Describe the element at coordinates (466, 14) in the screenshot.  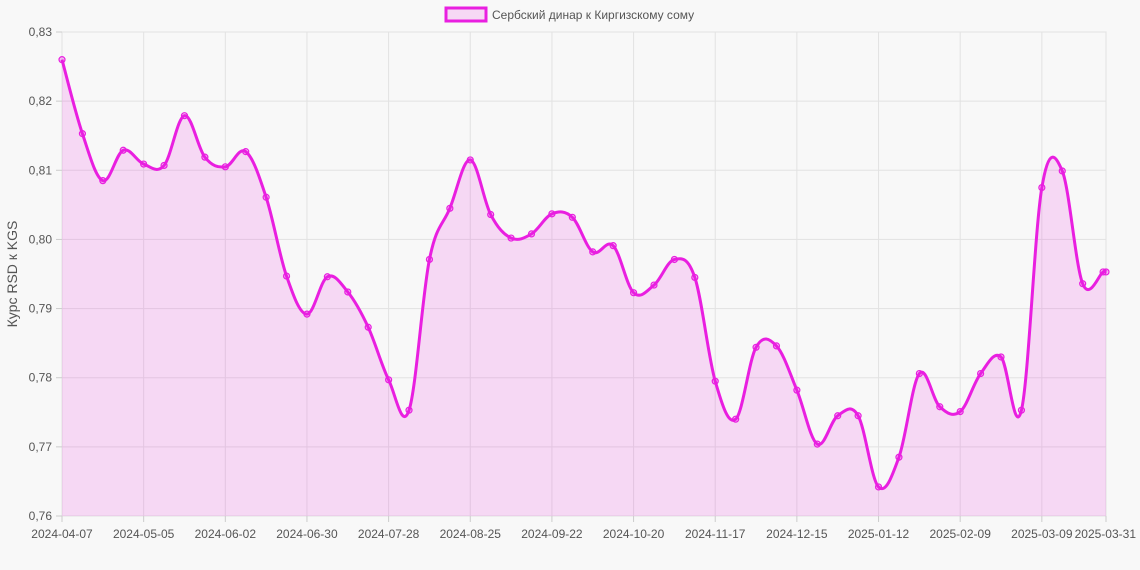
I see `legend-swatch` at that location.